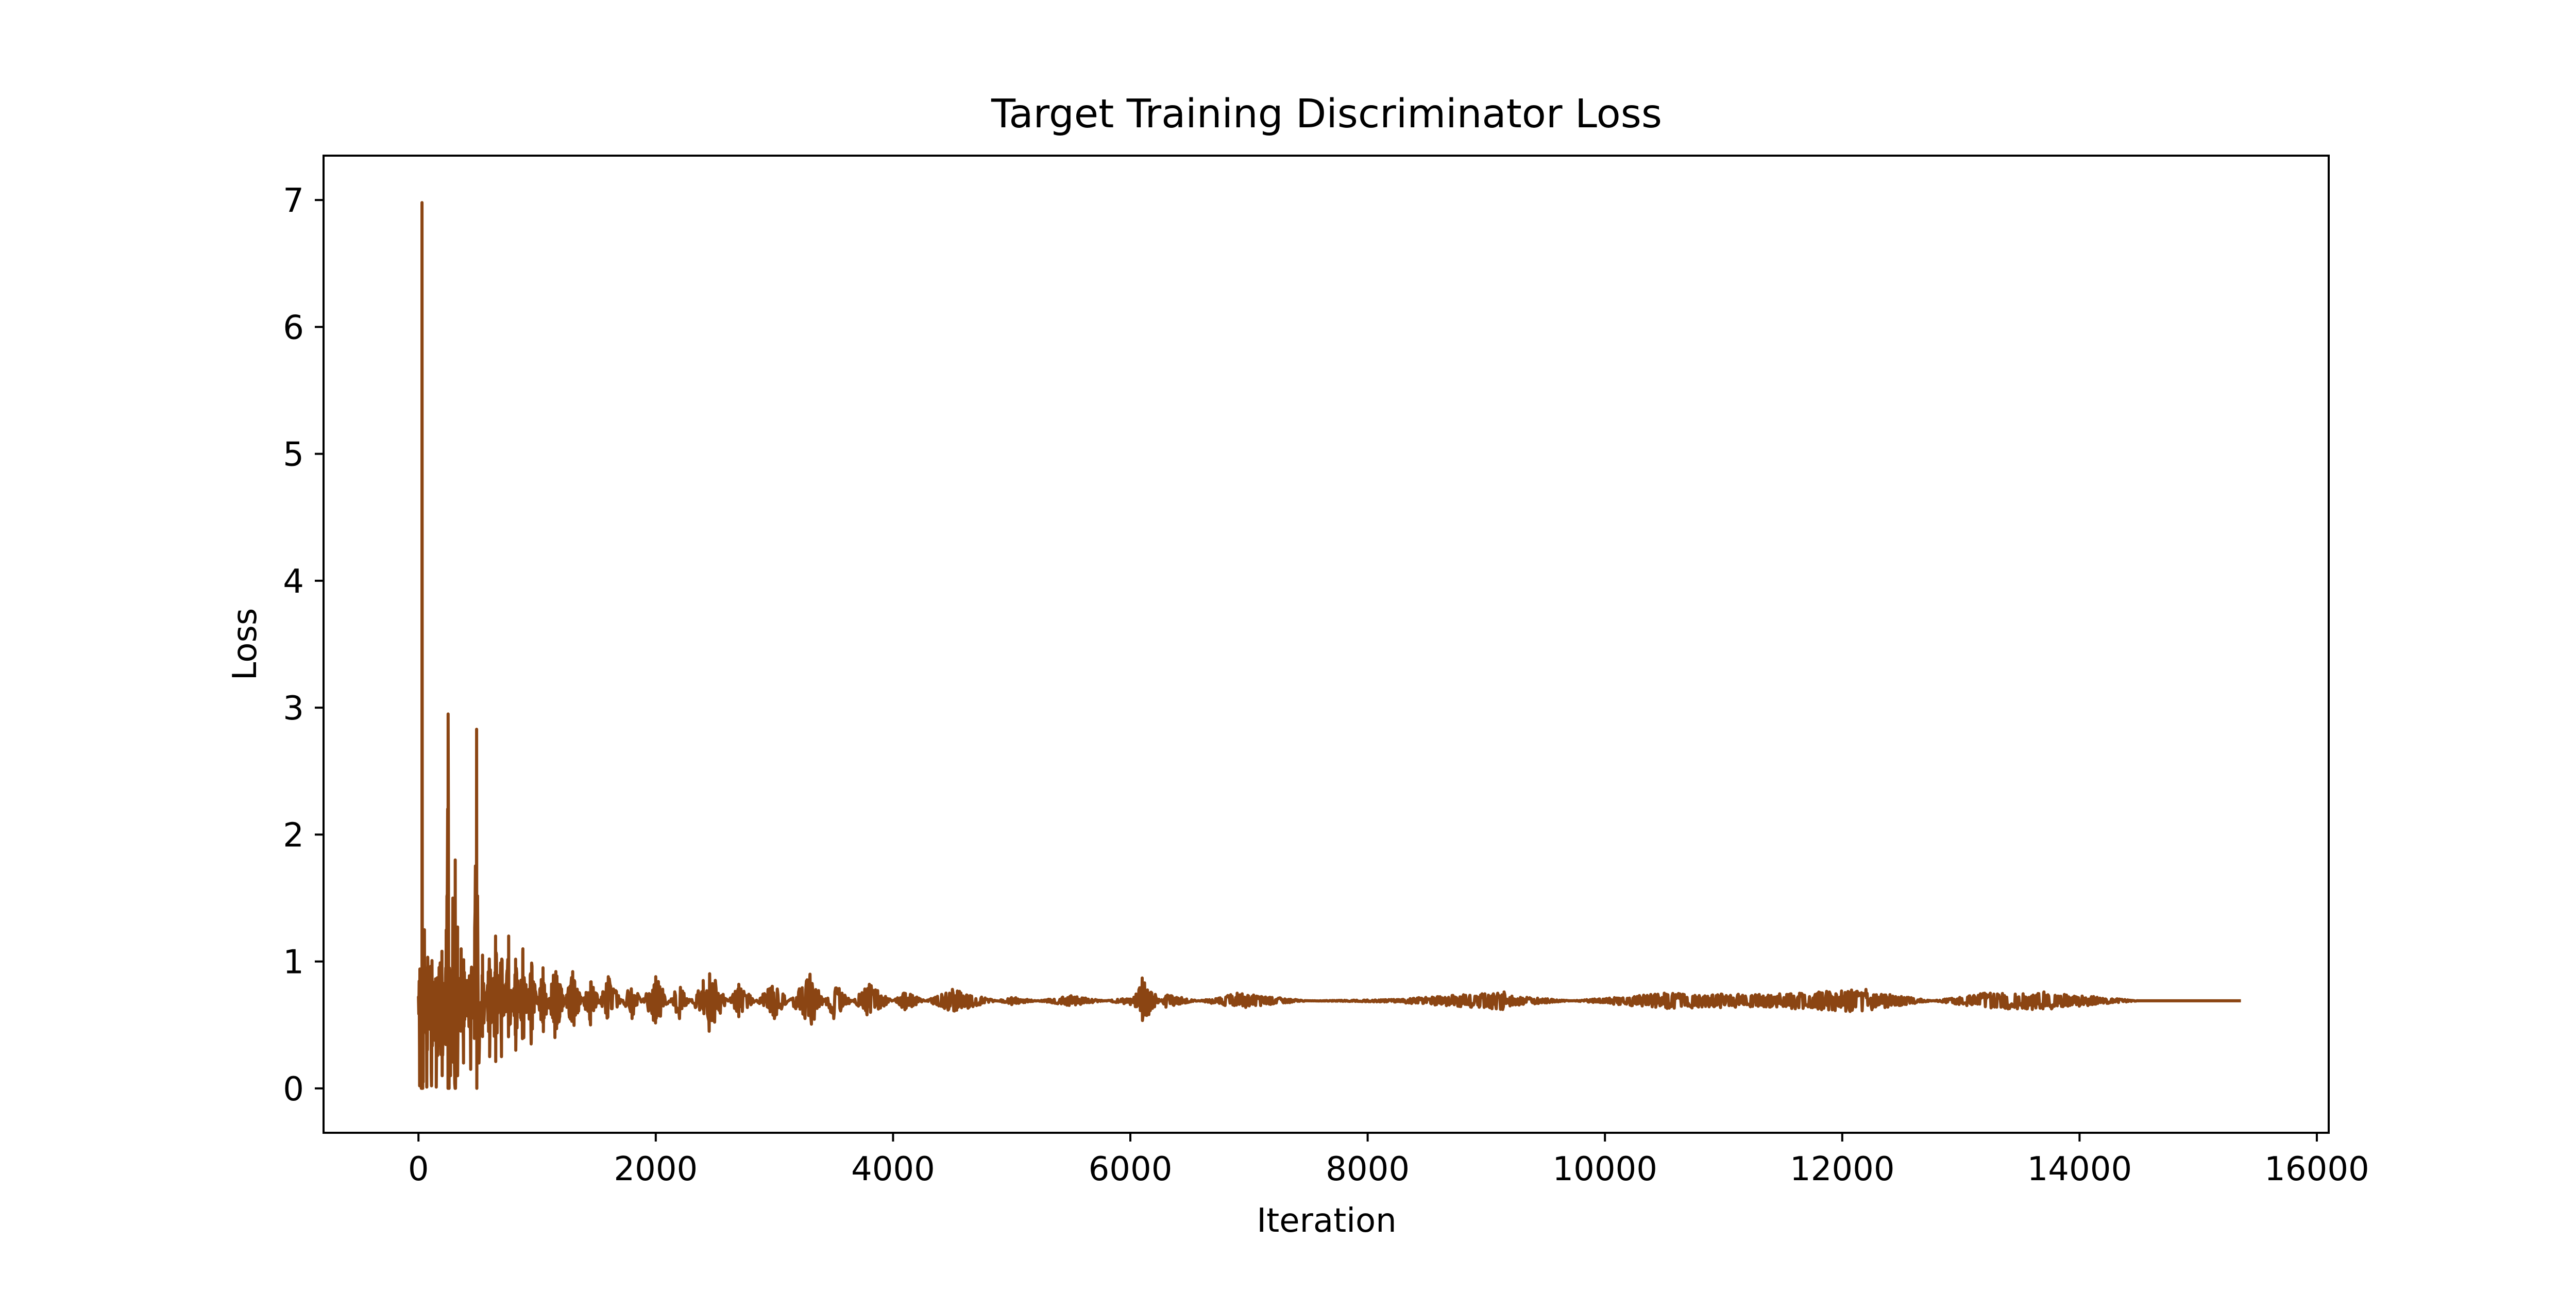  I want to click on x-tick-label: 16000, so click(2316, 1169).